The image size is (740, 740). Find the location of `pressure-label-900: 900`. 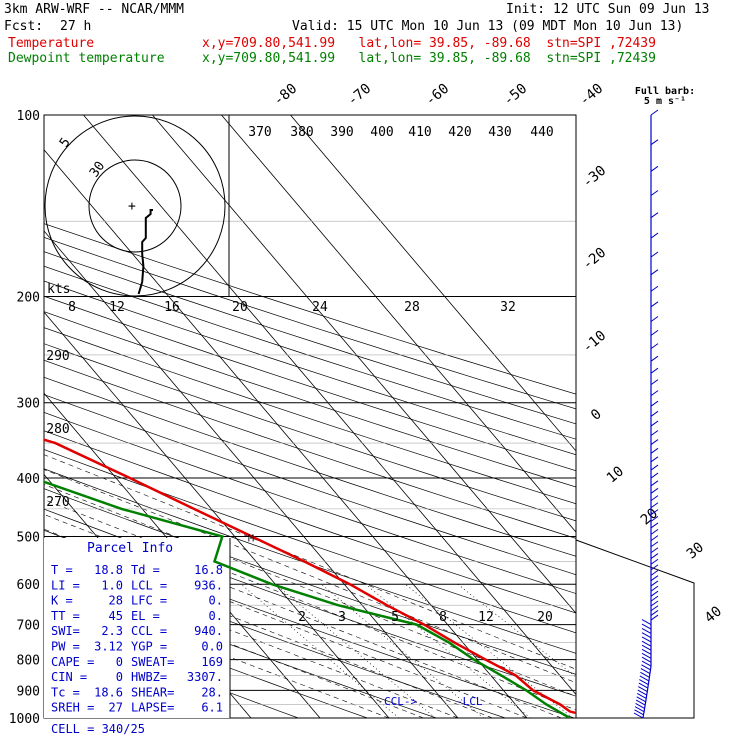

pressure-label-900: 900 is located at coordinates (28, 691).